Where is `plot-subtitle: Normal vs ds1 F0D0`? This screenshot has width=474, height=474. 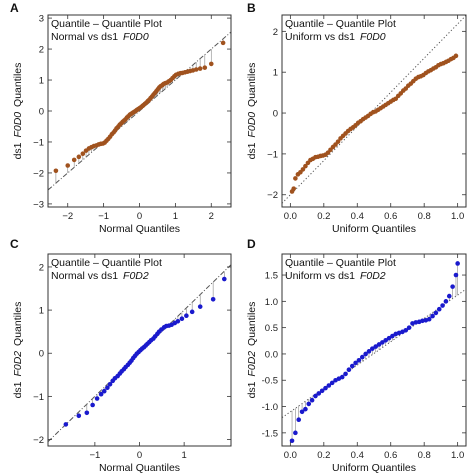
plot-subtitle: Normal vs ds1 F0D0 is located at coordinates (100, 37).